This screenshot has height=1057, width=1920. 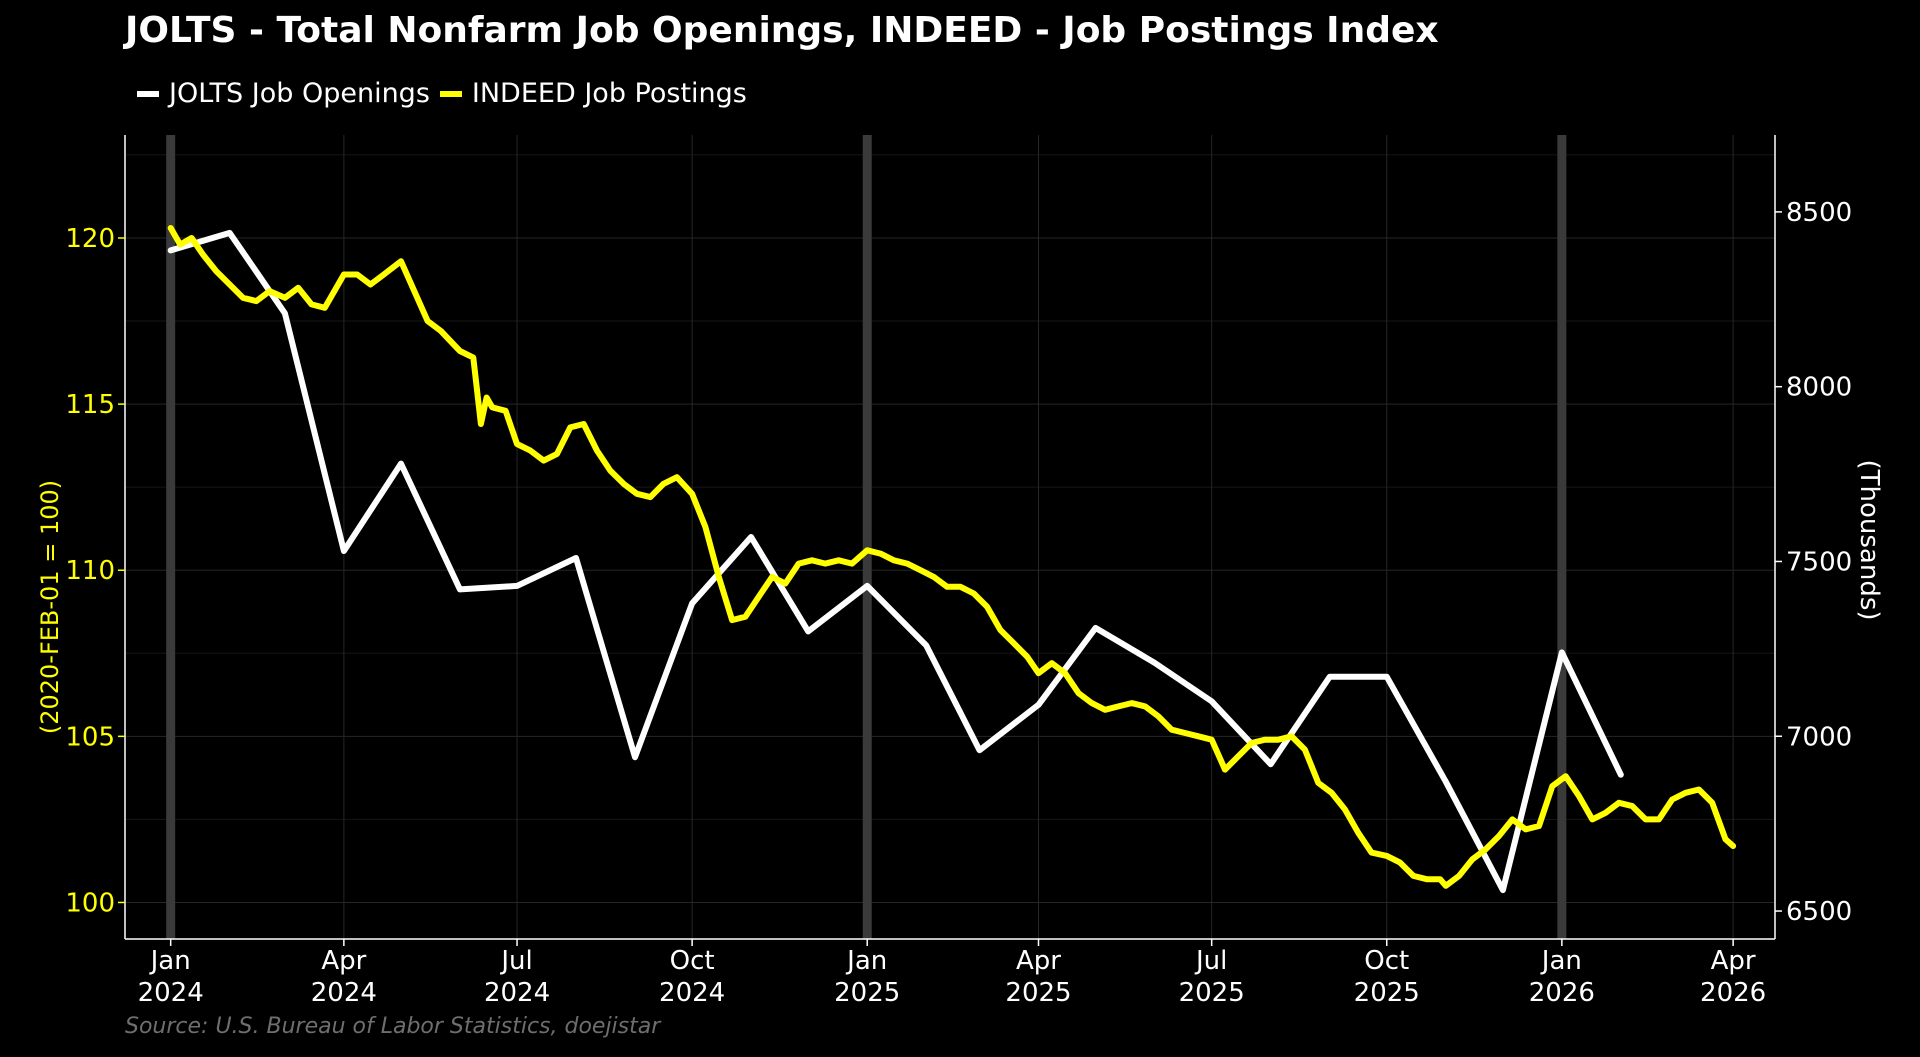 What do you see at coordinates (1819, 912) in the screenshot?
I see `right-tick-label: 6500` at bounding box center [1819, 912].